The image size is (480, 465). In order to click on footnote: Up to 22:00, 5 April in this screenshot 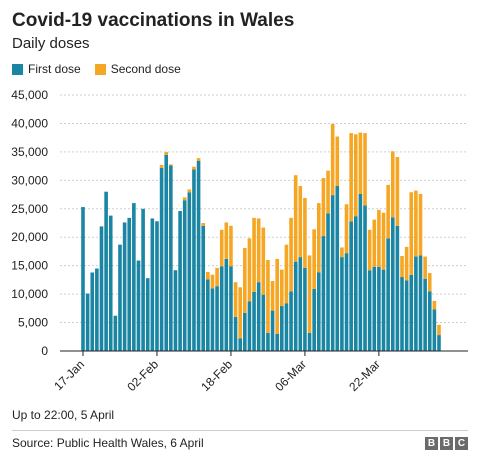, I will do `click(63, 415)`.